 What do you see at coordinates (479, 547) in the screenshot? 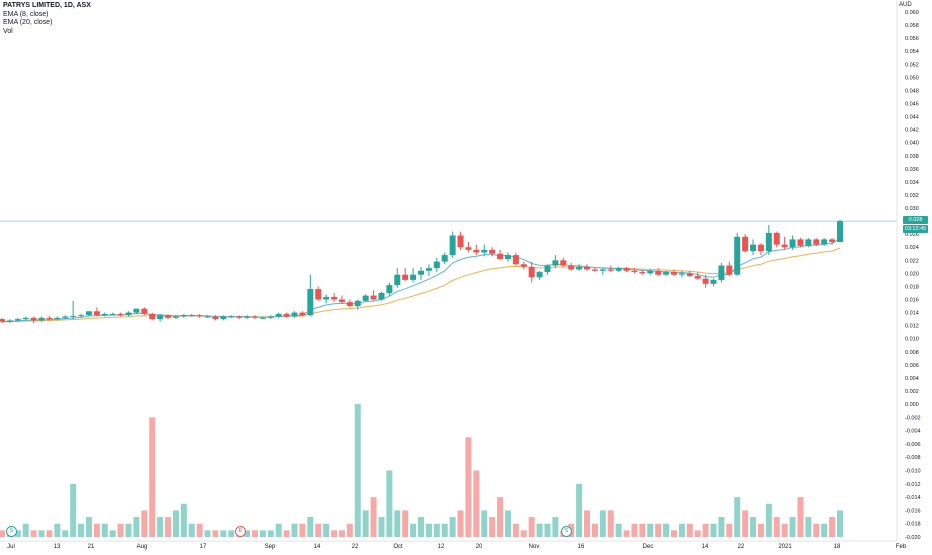
I see `time-tick-label: 20` at bounding box center [479, 547].